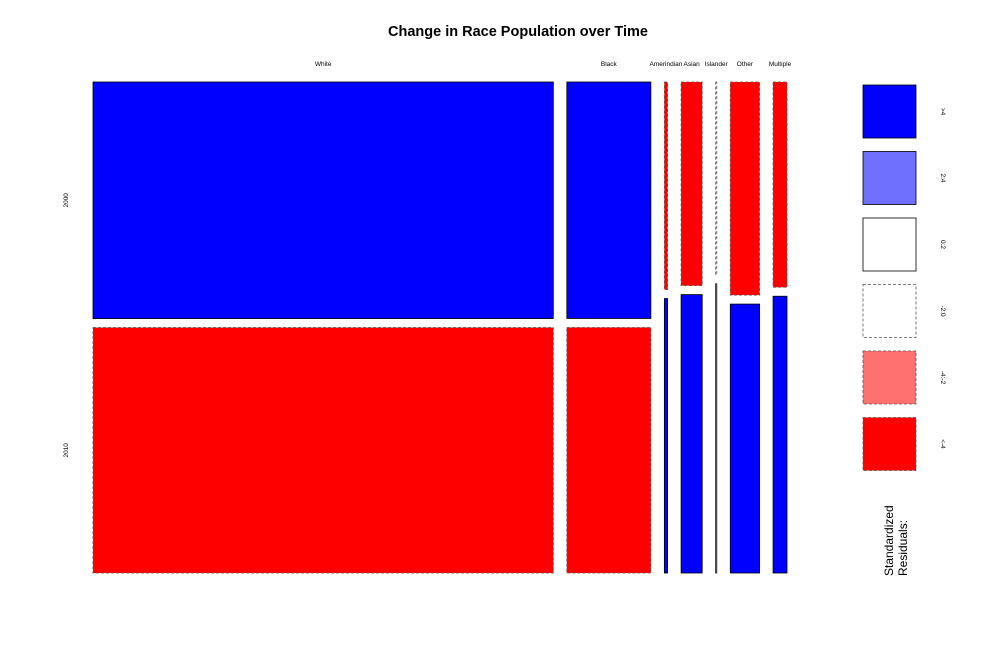 The width and height of the screenshot is (1008, 648). Describe the element at coordinates (716, 428) in the screenshot. I see `tile-islander-2010` at that location.